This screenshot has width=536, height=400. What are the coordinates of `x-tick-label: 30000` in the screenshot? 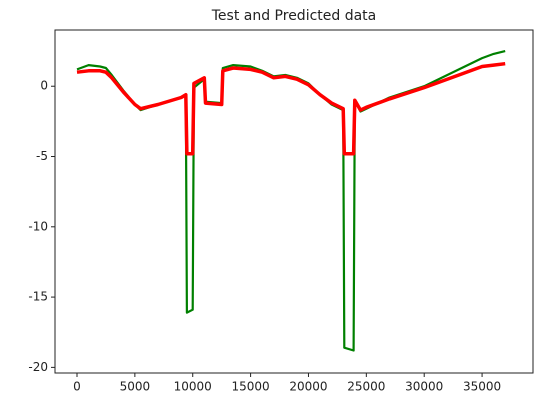 It's located at (424, 387).